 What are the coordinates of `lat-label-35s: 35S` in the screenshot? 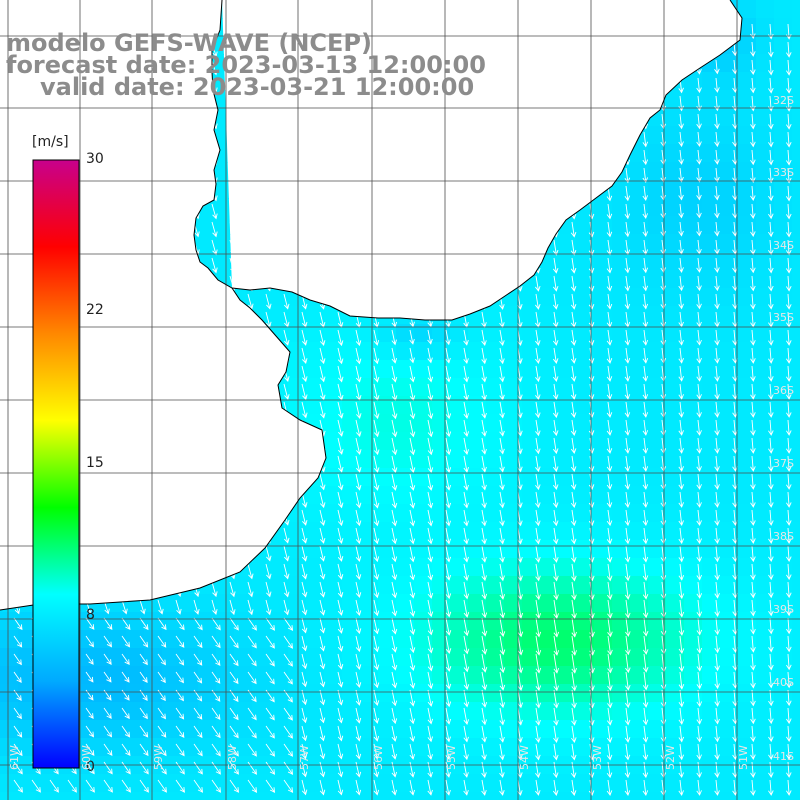 It's located at (783, 317).